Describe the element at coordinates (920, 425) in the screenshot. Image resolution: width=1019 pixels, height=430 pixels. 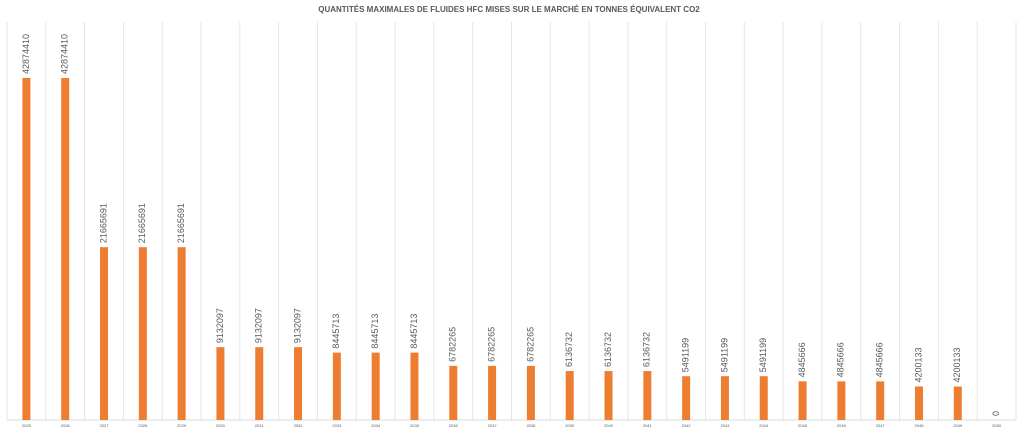
I see `x-tick-label: 2048` at that location.